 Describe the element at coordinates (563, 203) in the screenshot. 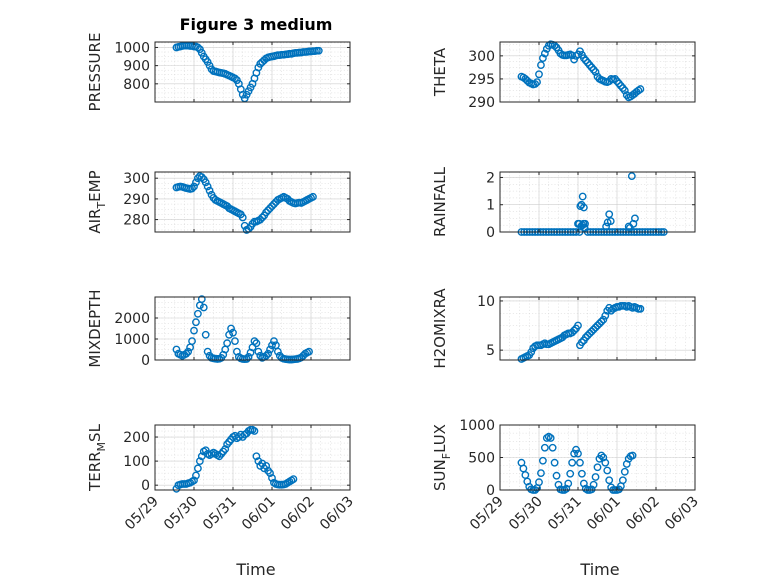

I see `subplot-rainfall: 0 1 2 RAINFALL` at that location.